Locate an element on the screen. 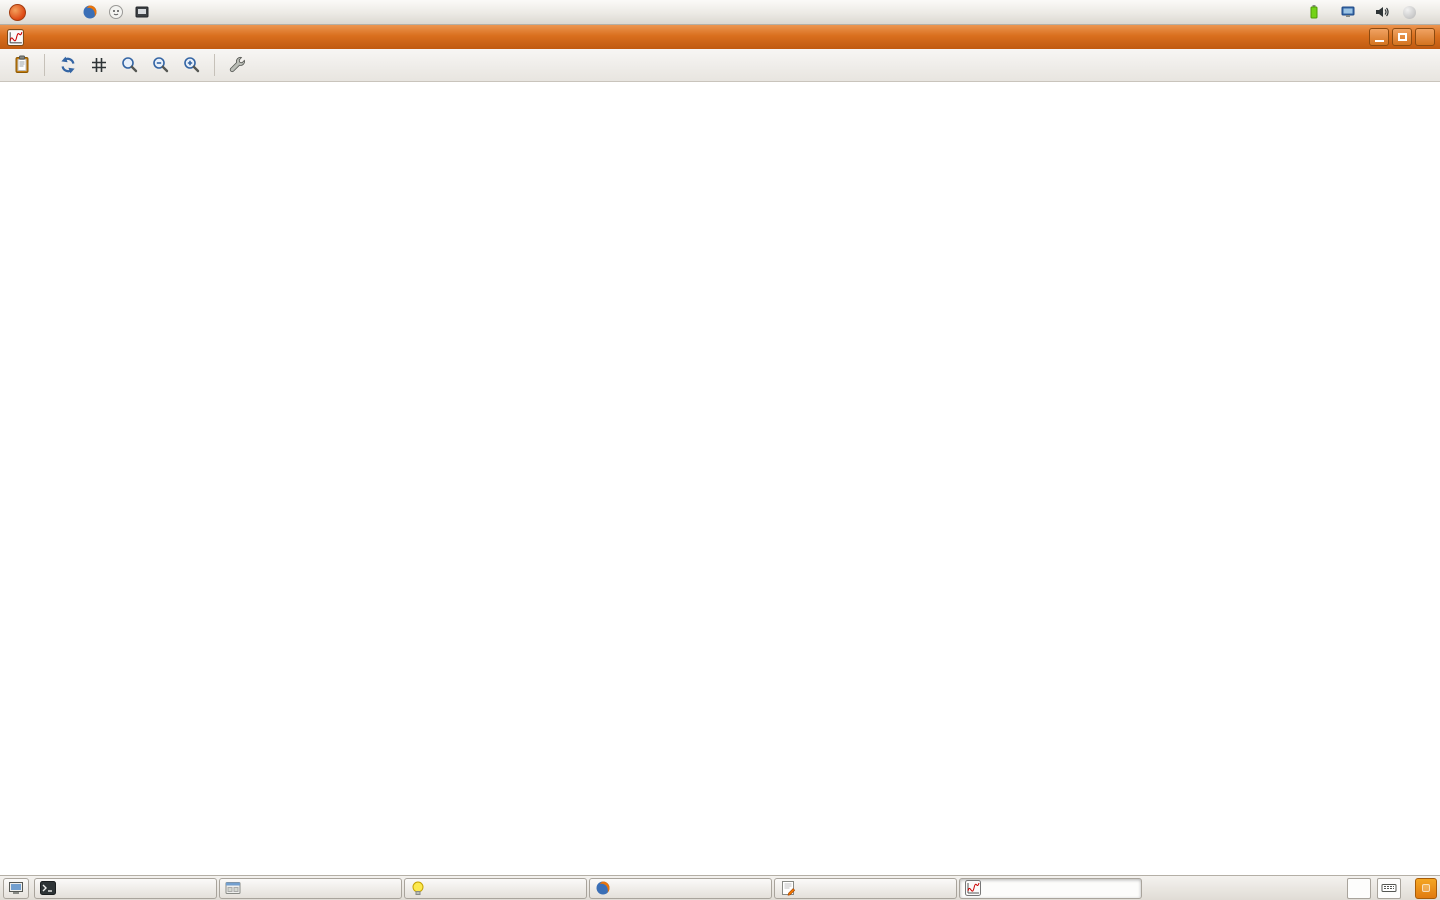 This screenshot has height=900, width=1440. window-buttons is located at coordinates (1402, 37).